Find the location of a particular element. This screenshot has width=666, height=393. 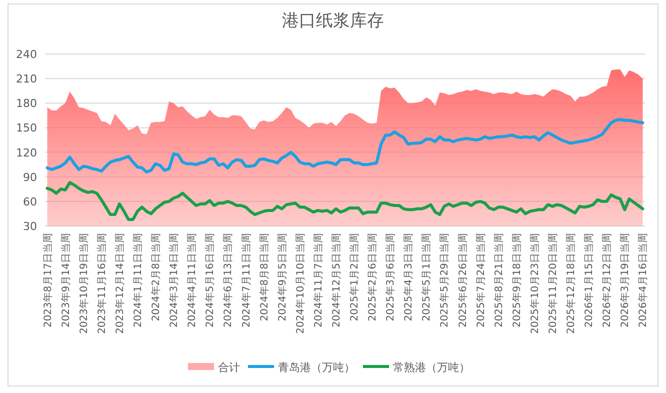

x-tick-label: 2023年8月17日当周 is located at coordinates (48, 280).